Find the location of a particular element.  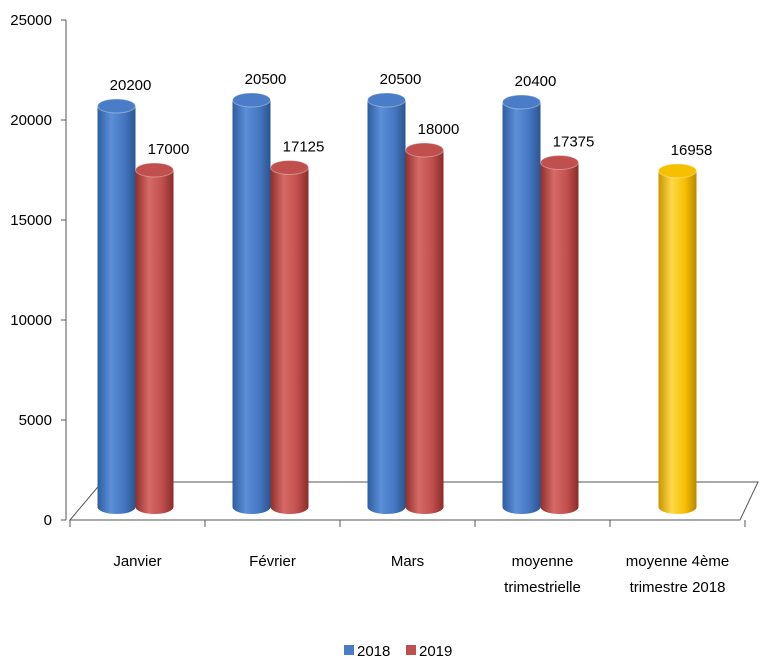

y-tick-label: 10000 is located at coordinates (31, 320).